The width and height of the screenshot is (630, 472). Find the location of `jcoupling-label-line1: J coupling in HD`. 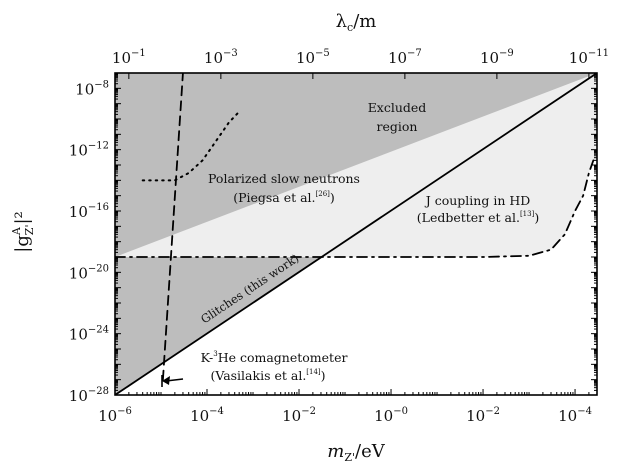

jcoupling-label-line1: J coupling in HD is located at coordinates (477, 200).